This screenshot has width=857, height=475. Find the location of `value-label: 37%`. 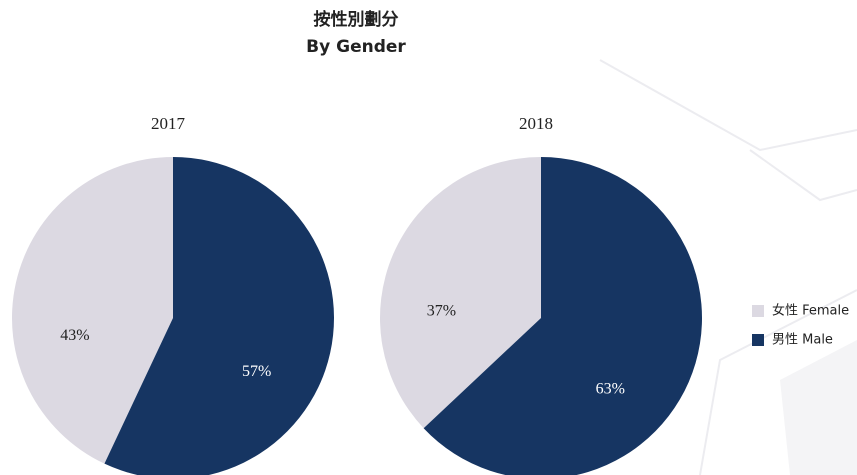

value-label: 37% is located at coordinates (441, 311).